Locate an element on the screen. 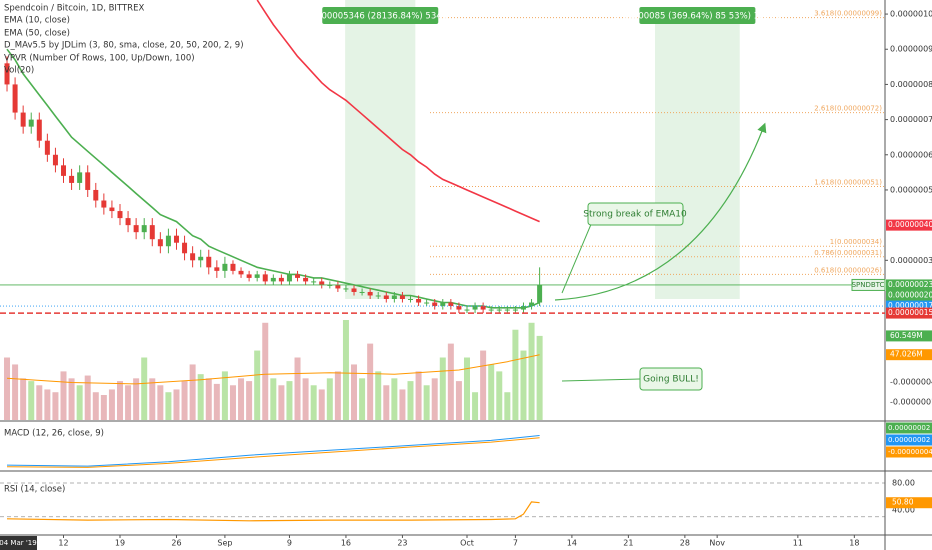  price-tag-label: 0.00000040 is located at coordinates (910, 224).